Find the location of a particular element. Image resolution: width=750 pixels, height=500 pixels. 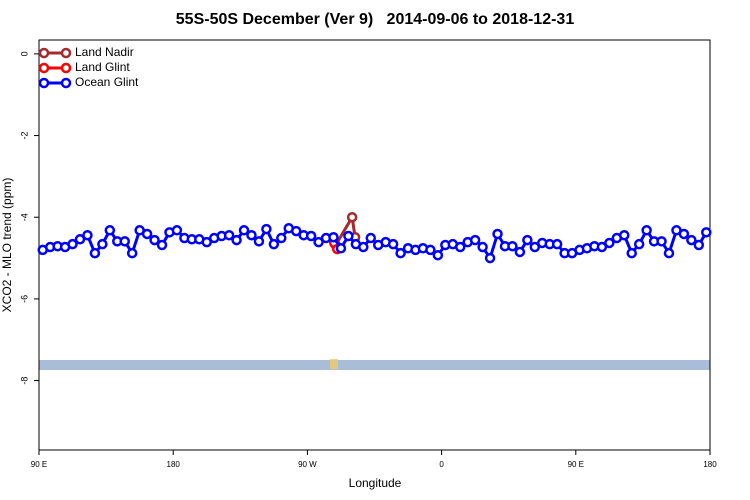

background-band is located at coordinates (374, 365).